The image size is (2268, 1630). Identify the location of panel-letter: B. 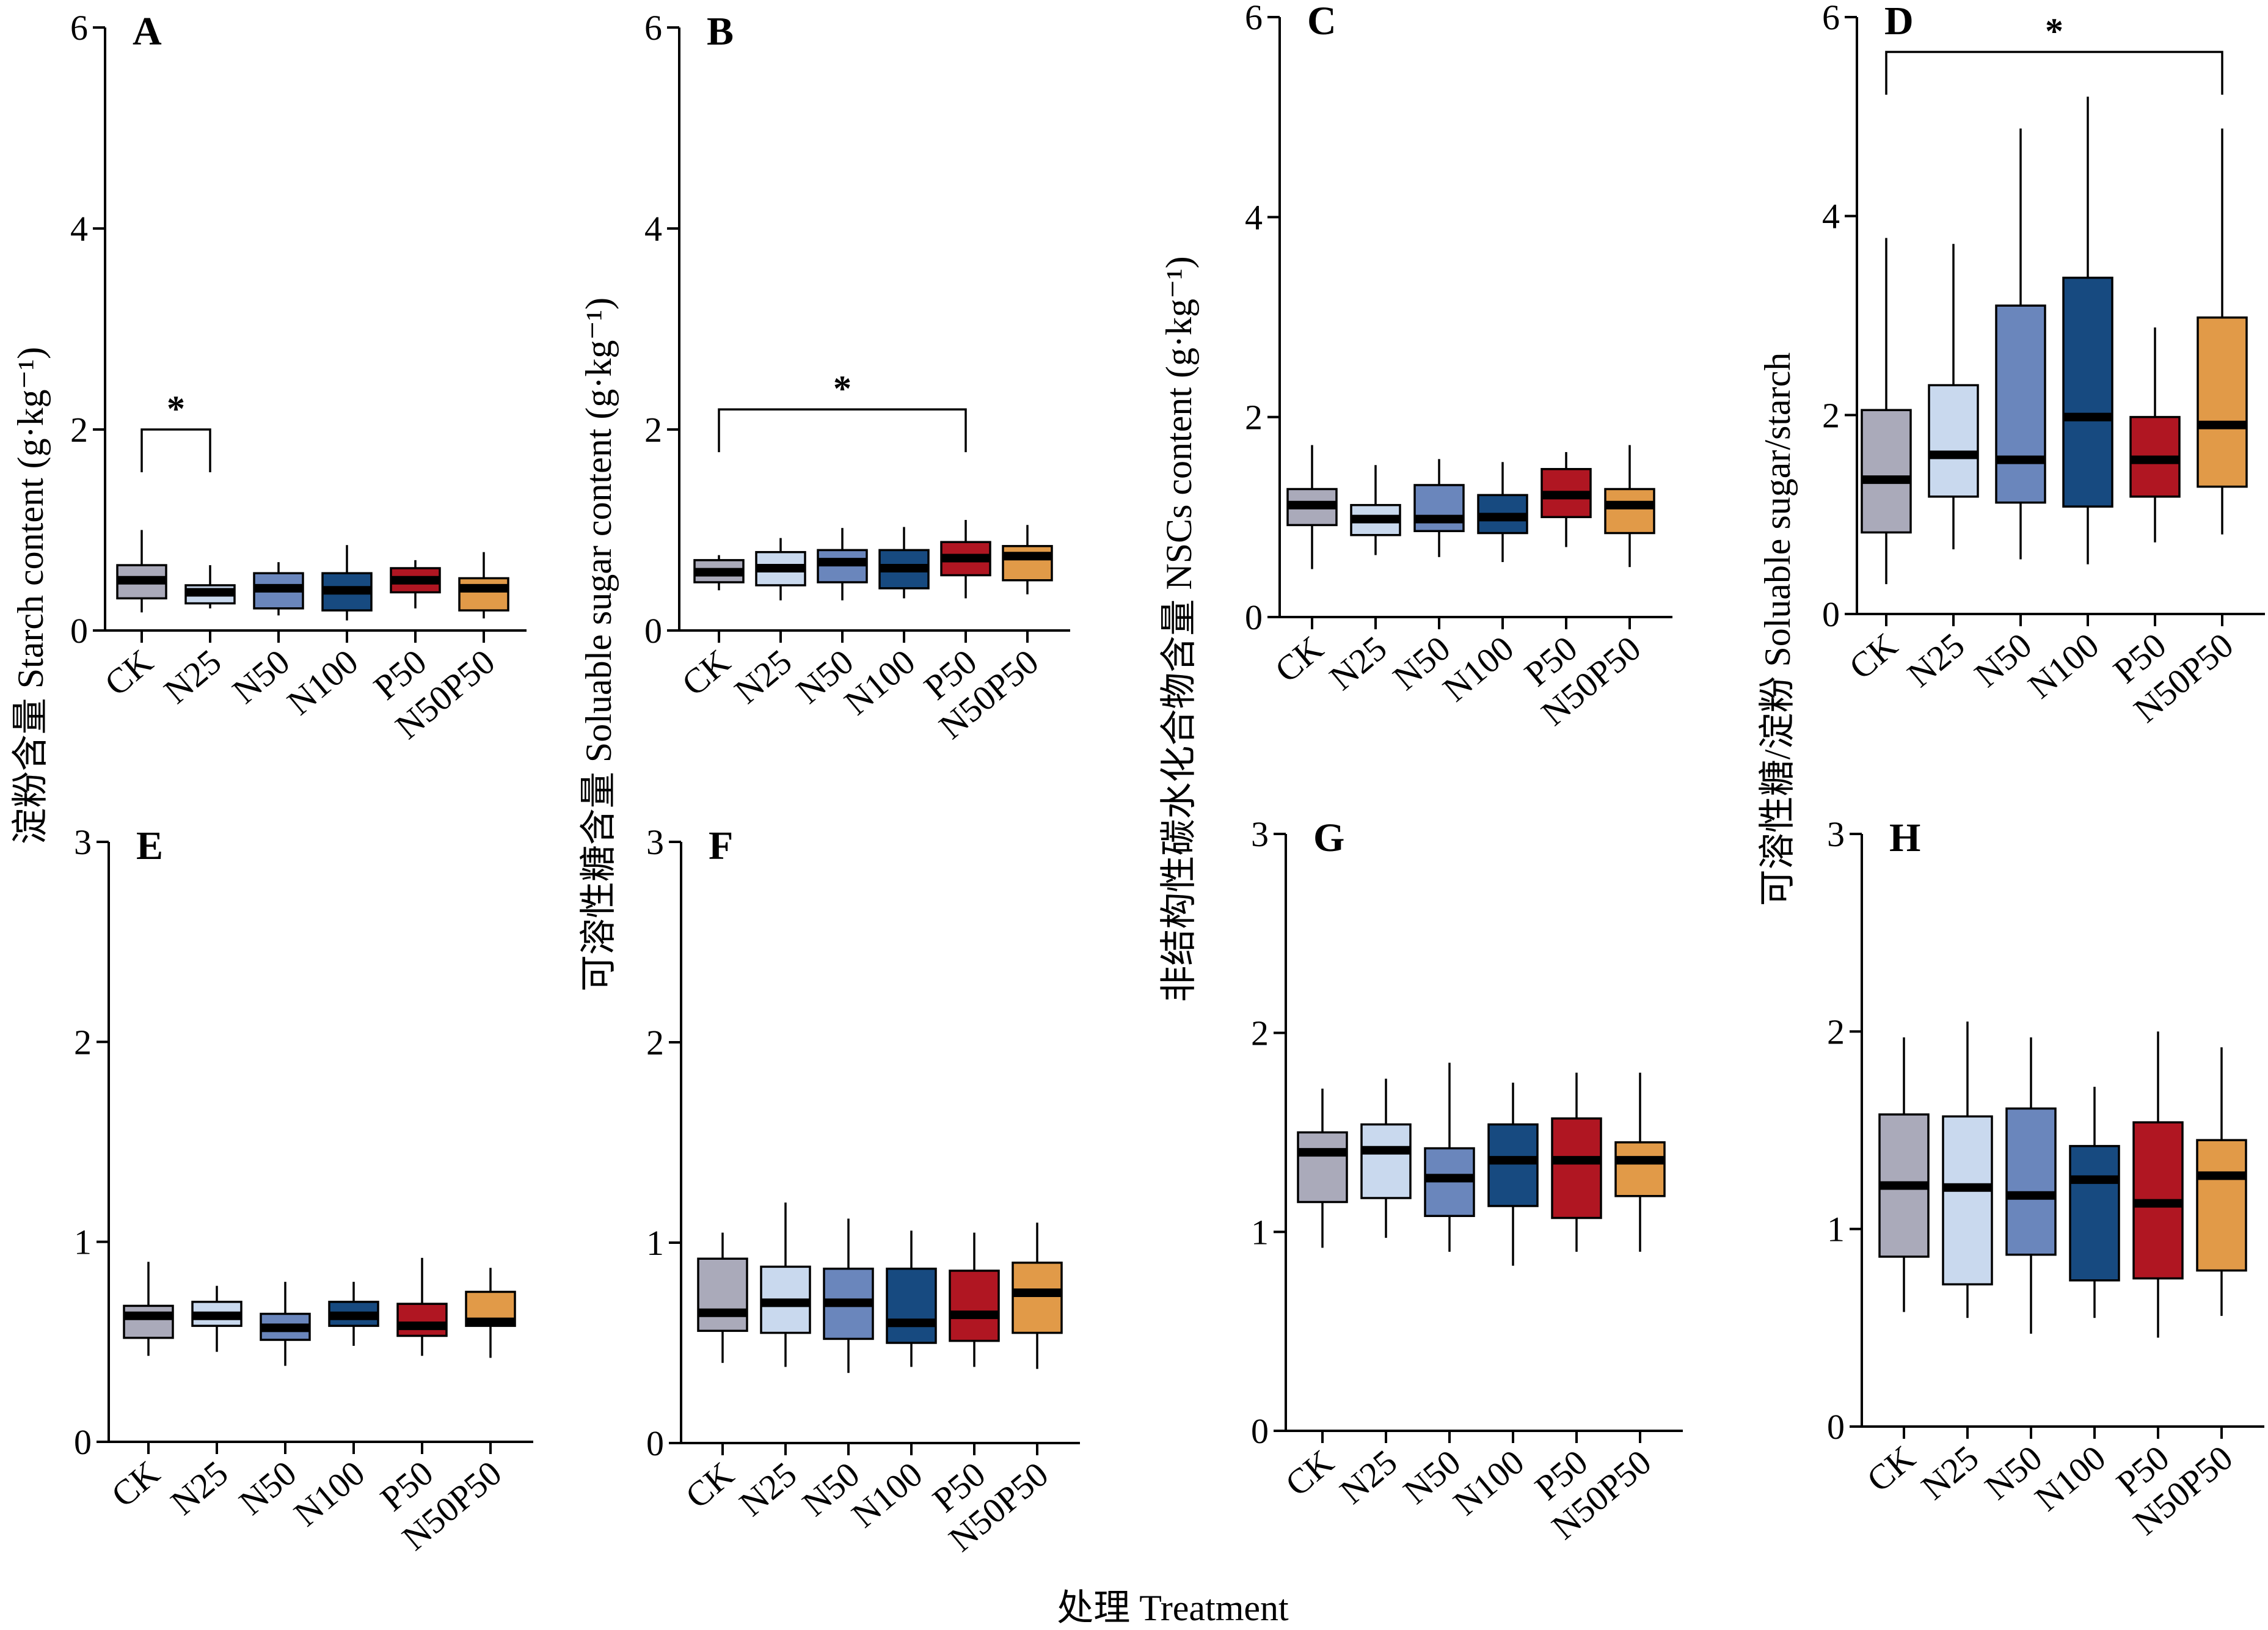
(720, 31).